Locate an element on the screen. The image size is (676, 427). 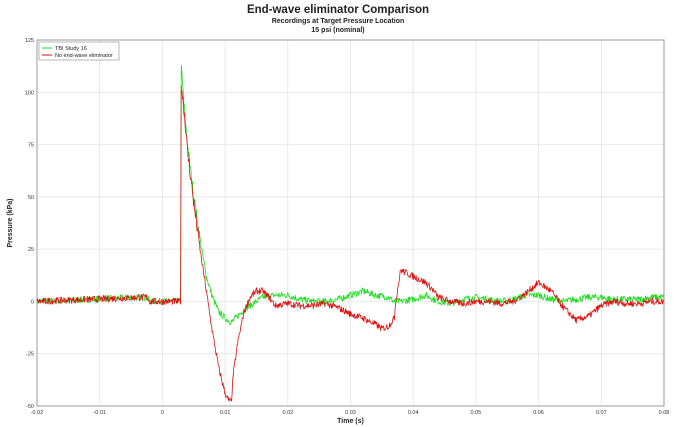
y-tick-label: -25 is located at coordinates (30, 355).